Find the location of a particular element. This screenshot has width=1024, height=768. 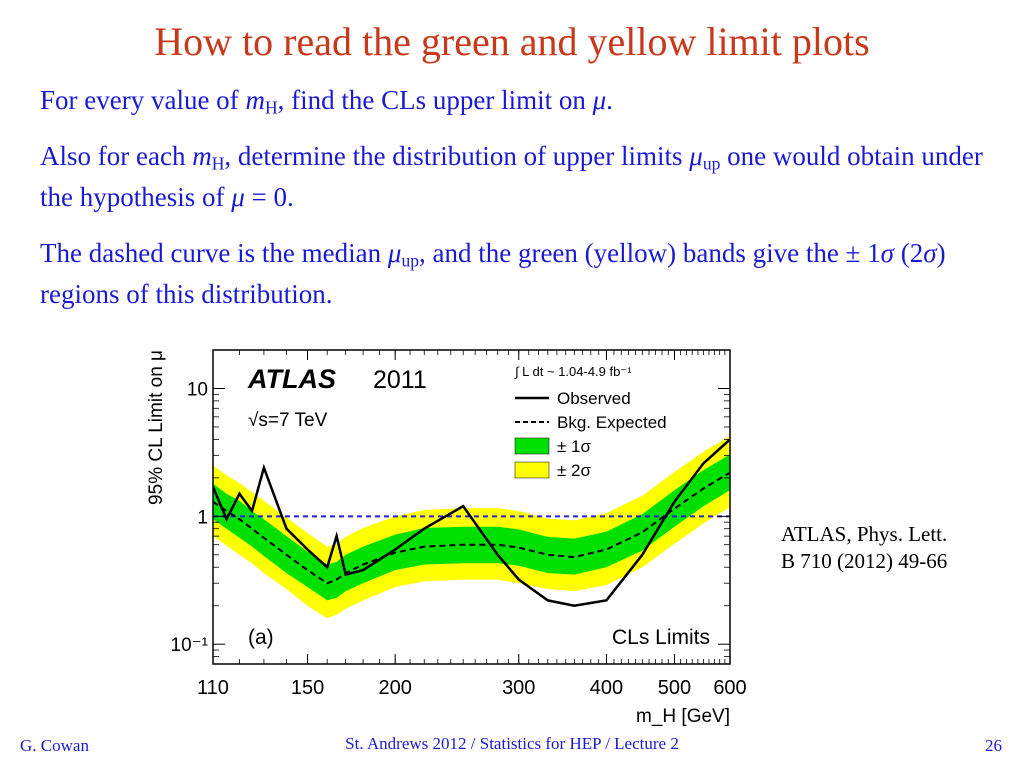

year-label: 2011 is located at coordinates (400, 380).